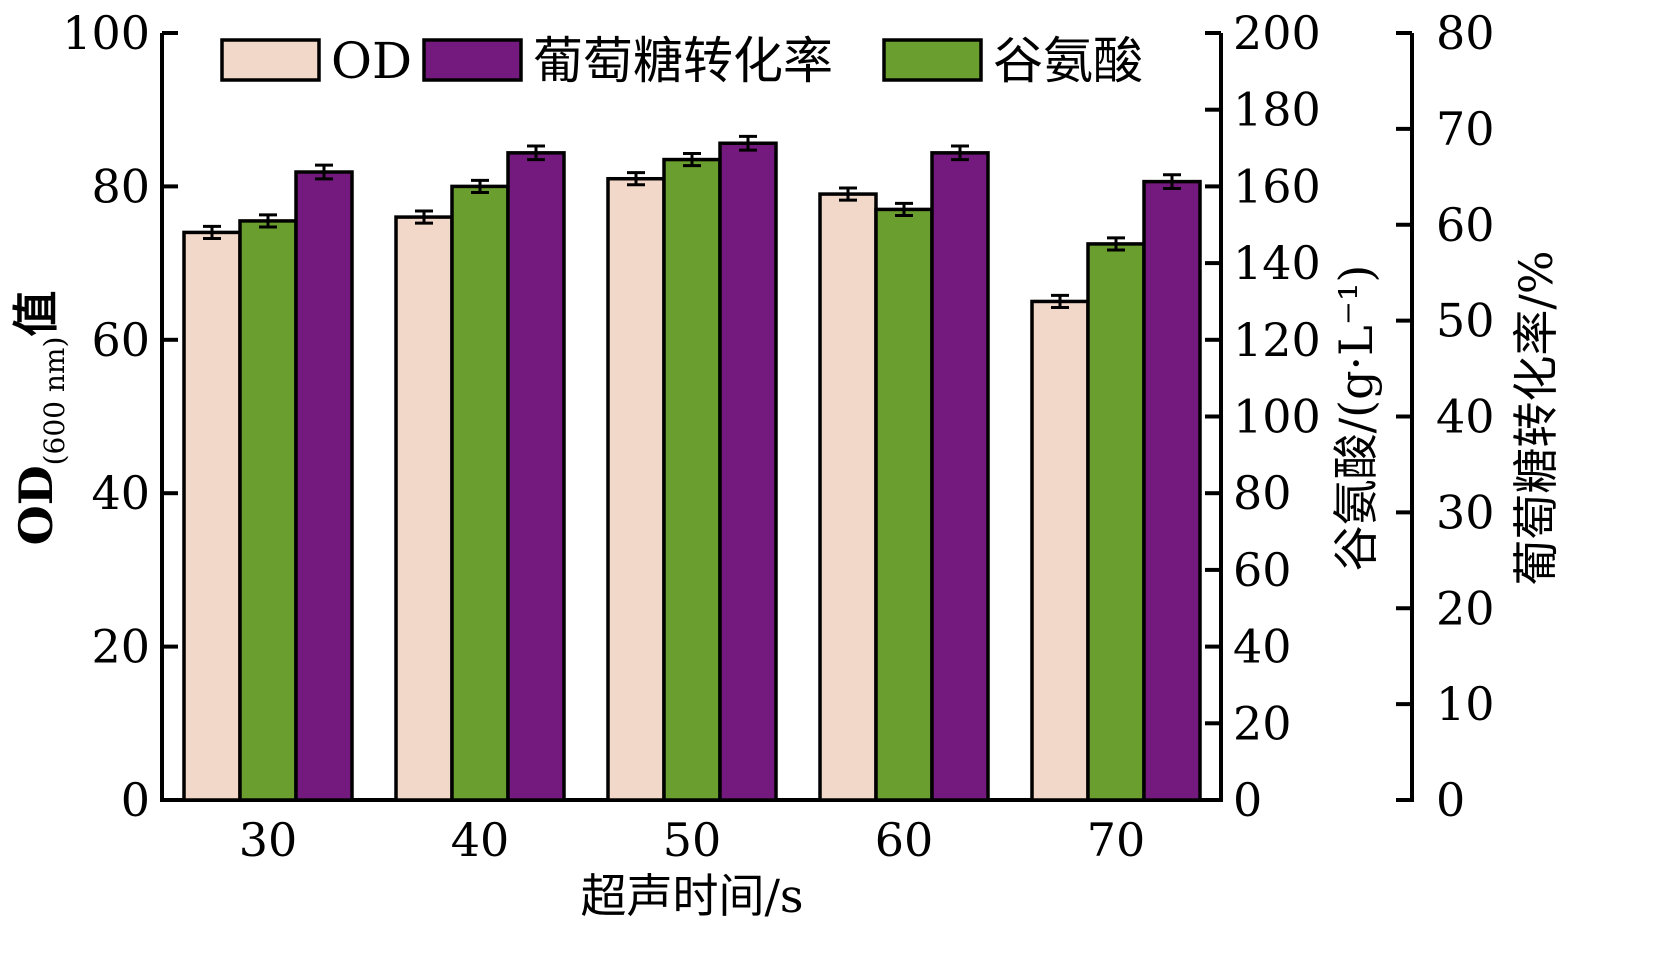  What do you see at coordinates (36, 505) in the screenshot?
I see `left-y-axis-title-main: OD` at bounding box center [36, 505].